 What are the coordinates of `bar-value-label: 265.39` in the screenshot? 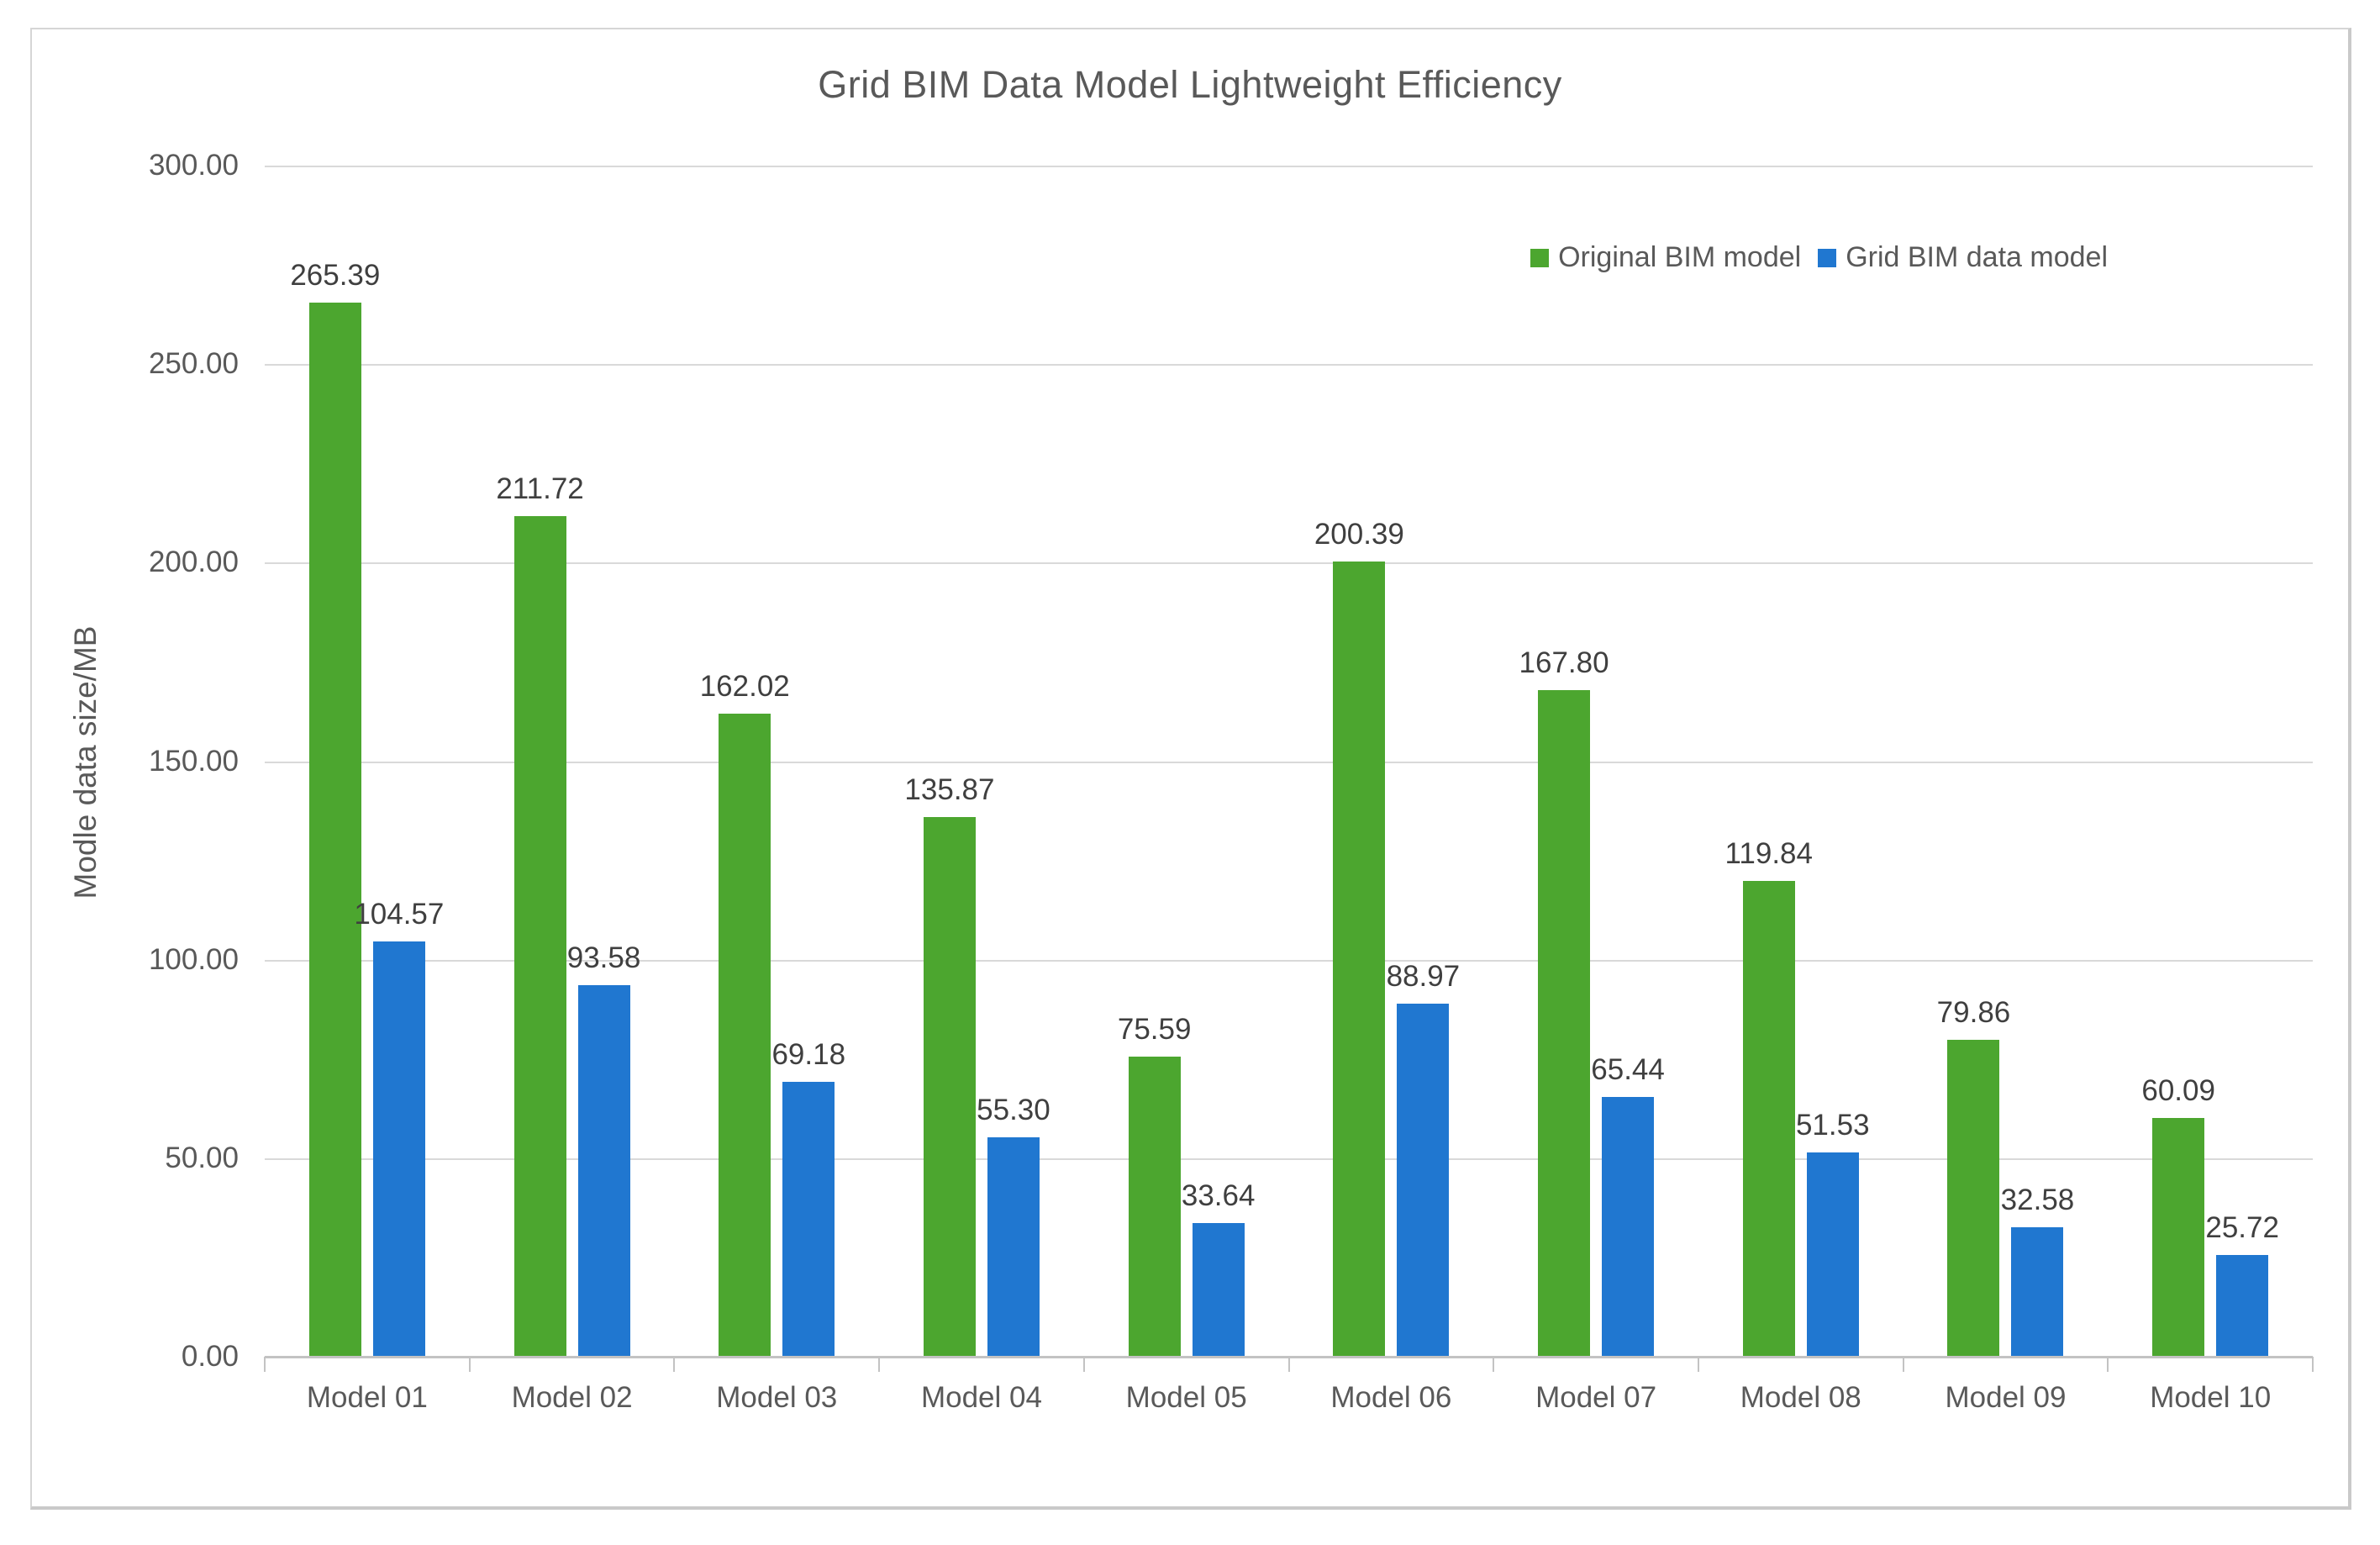 It's located at (335, 276).